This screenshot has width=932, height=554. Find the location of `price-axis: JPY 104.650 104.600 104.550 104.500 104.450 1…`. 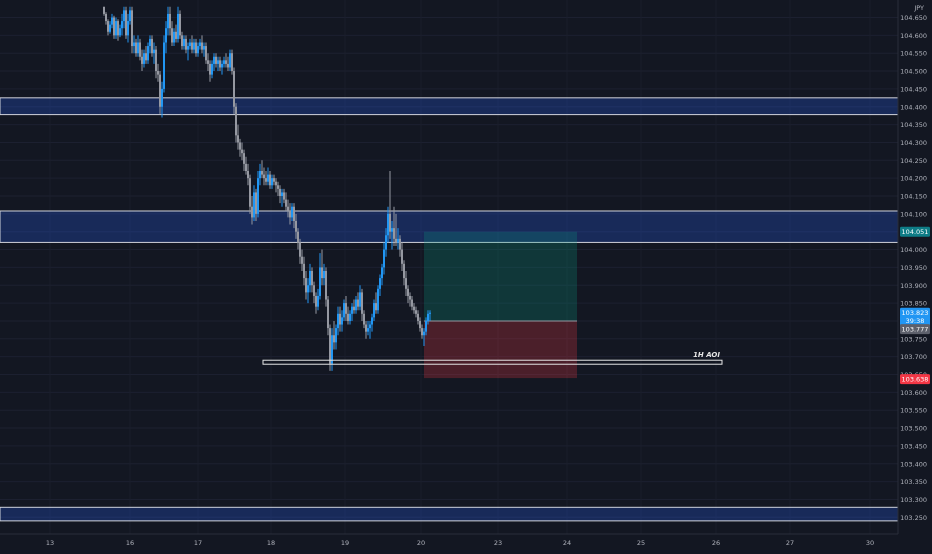

price-axis: JPY 104.650 104.600 104.550 104.500 104.450 1… is located at coordinates (914, 275).